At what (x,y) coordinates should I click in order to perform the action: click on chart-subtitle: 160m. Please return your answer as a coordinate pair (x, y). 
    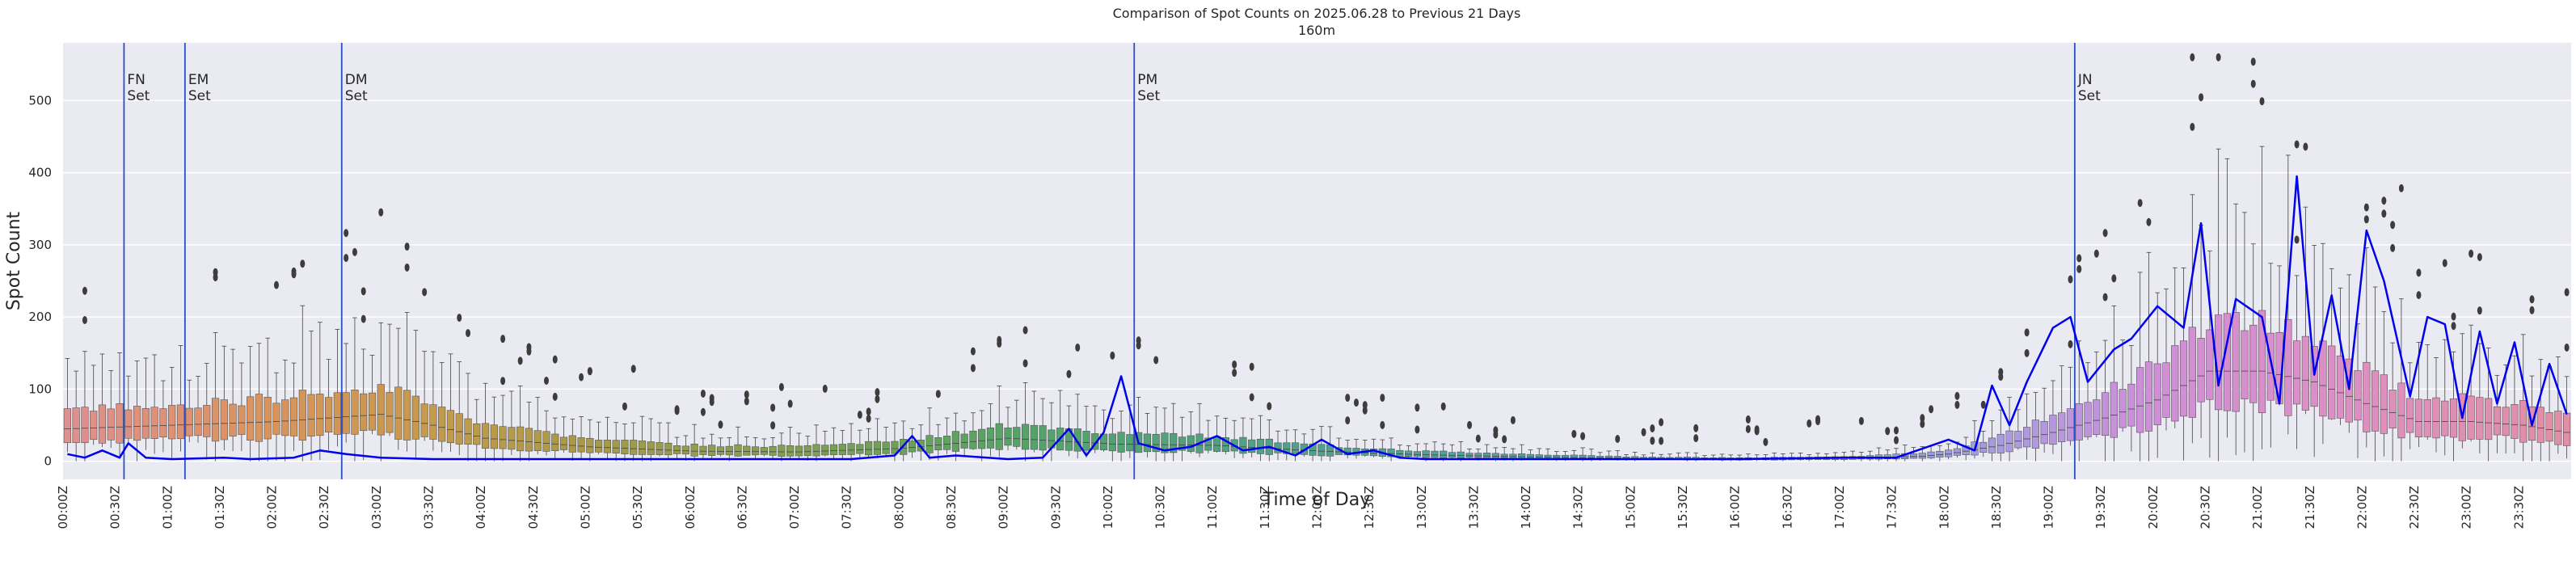
    Looking at the image, I should click on (1317, 30).